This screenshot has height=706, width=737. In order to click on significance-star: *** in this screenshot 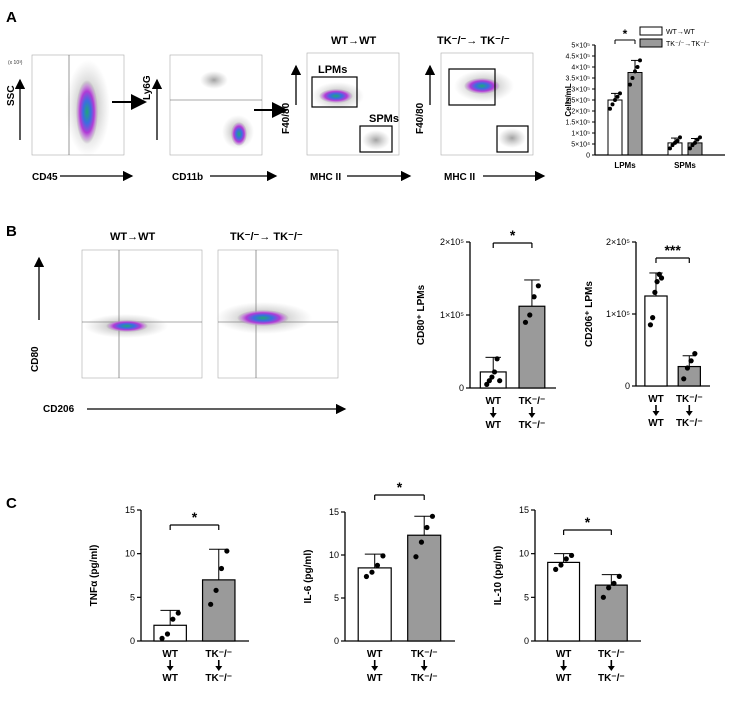, I will do `click(672, 250)`.